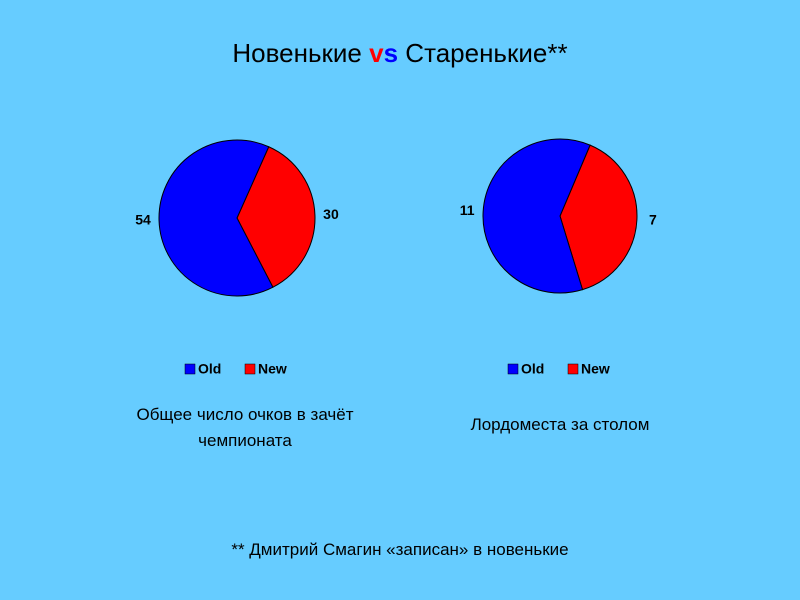 The width and height of the screenshot is (800, 600). I want to click on chart-caption: Общее число очков в зачёт чемпионата, so click(245, 427).